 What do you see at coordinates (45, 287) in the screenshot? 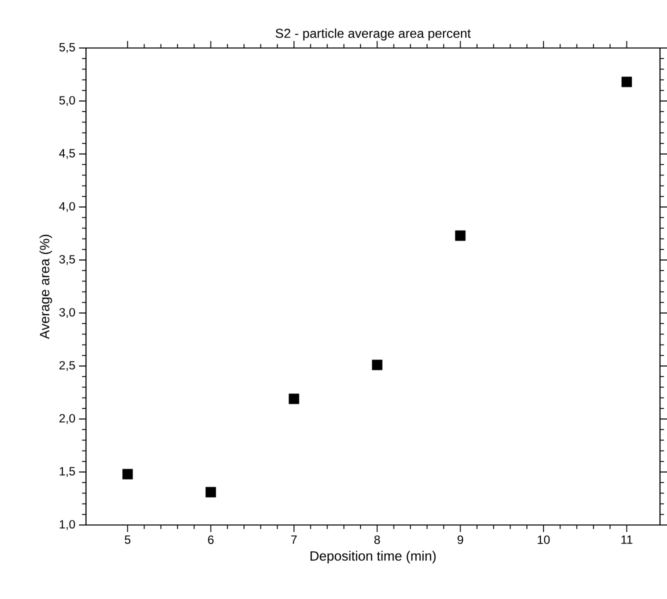
I see `y-axis-title: Average area (%)` at bounding box center [45, 287].